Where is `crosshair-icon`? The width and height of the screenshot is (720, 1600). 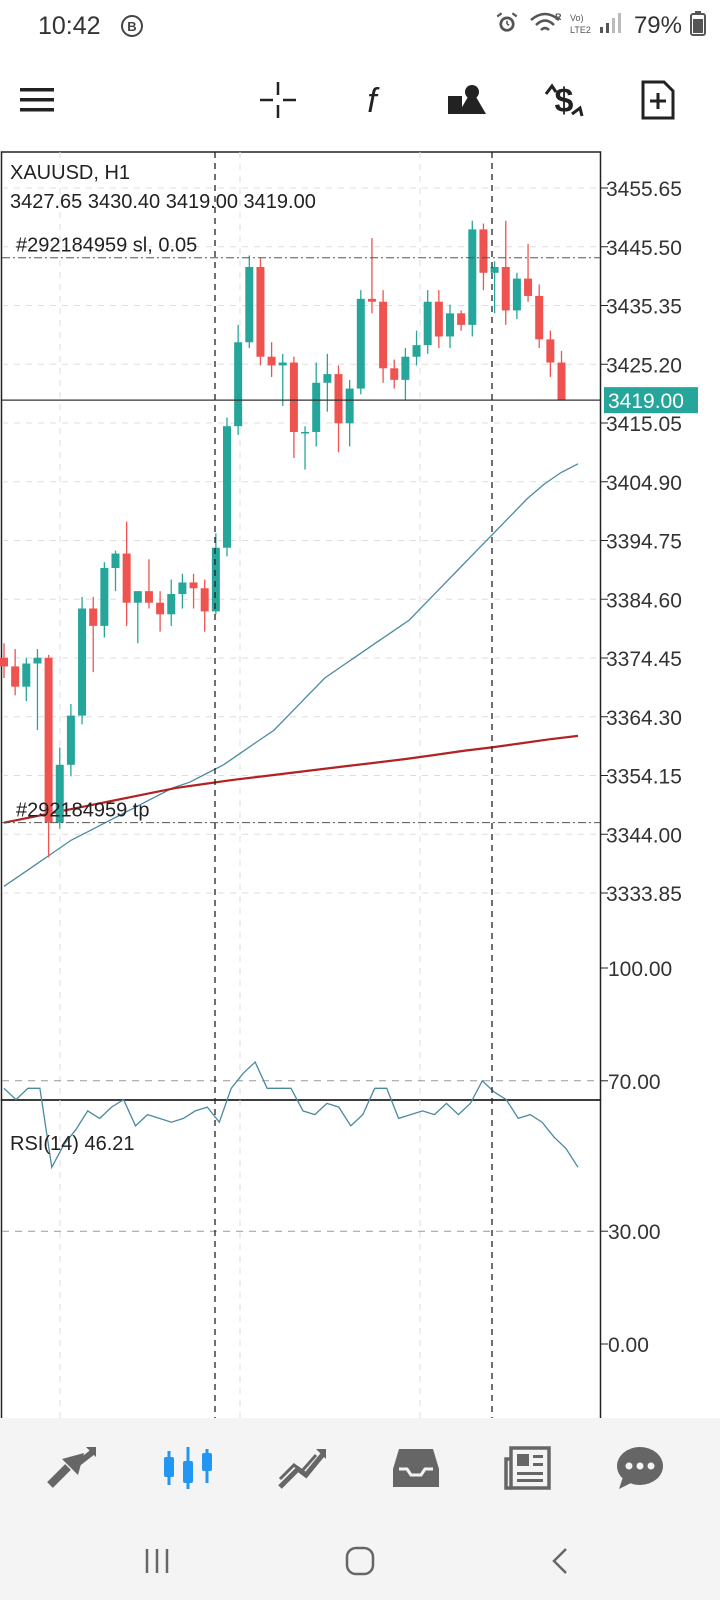
crosshair-icon is located at coordinates (278, 100).